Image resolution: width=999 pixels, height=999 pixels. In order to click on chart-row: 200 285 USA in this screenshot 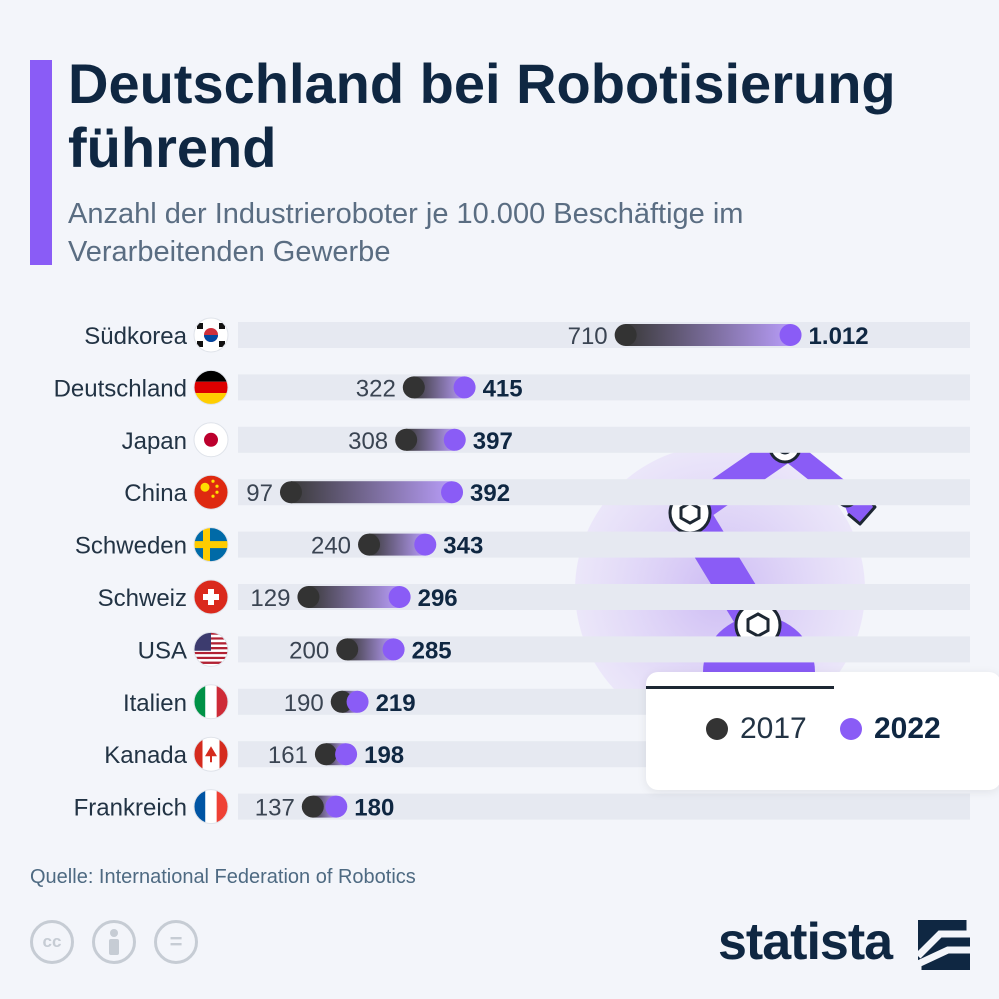, I will do `click(554, 649)`.